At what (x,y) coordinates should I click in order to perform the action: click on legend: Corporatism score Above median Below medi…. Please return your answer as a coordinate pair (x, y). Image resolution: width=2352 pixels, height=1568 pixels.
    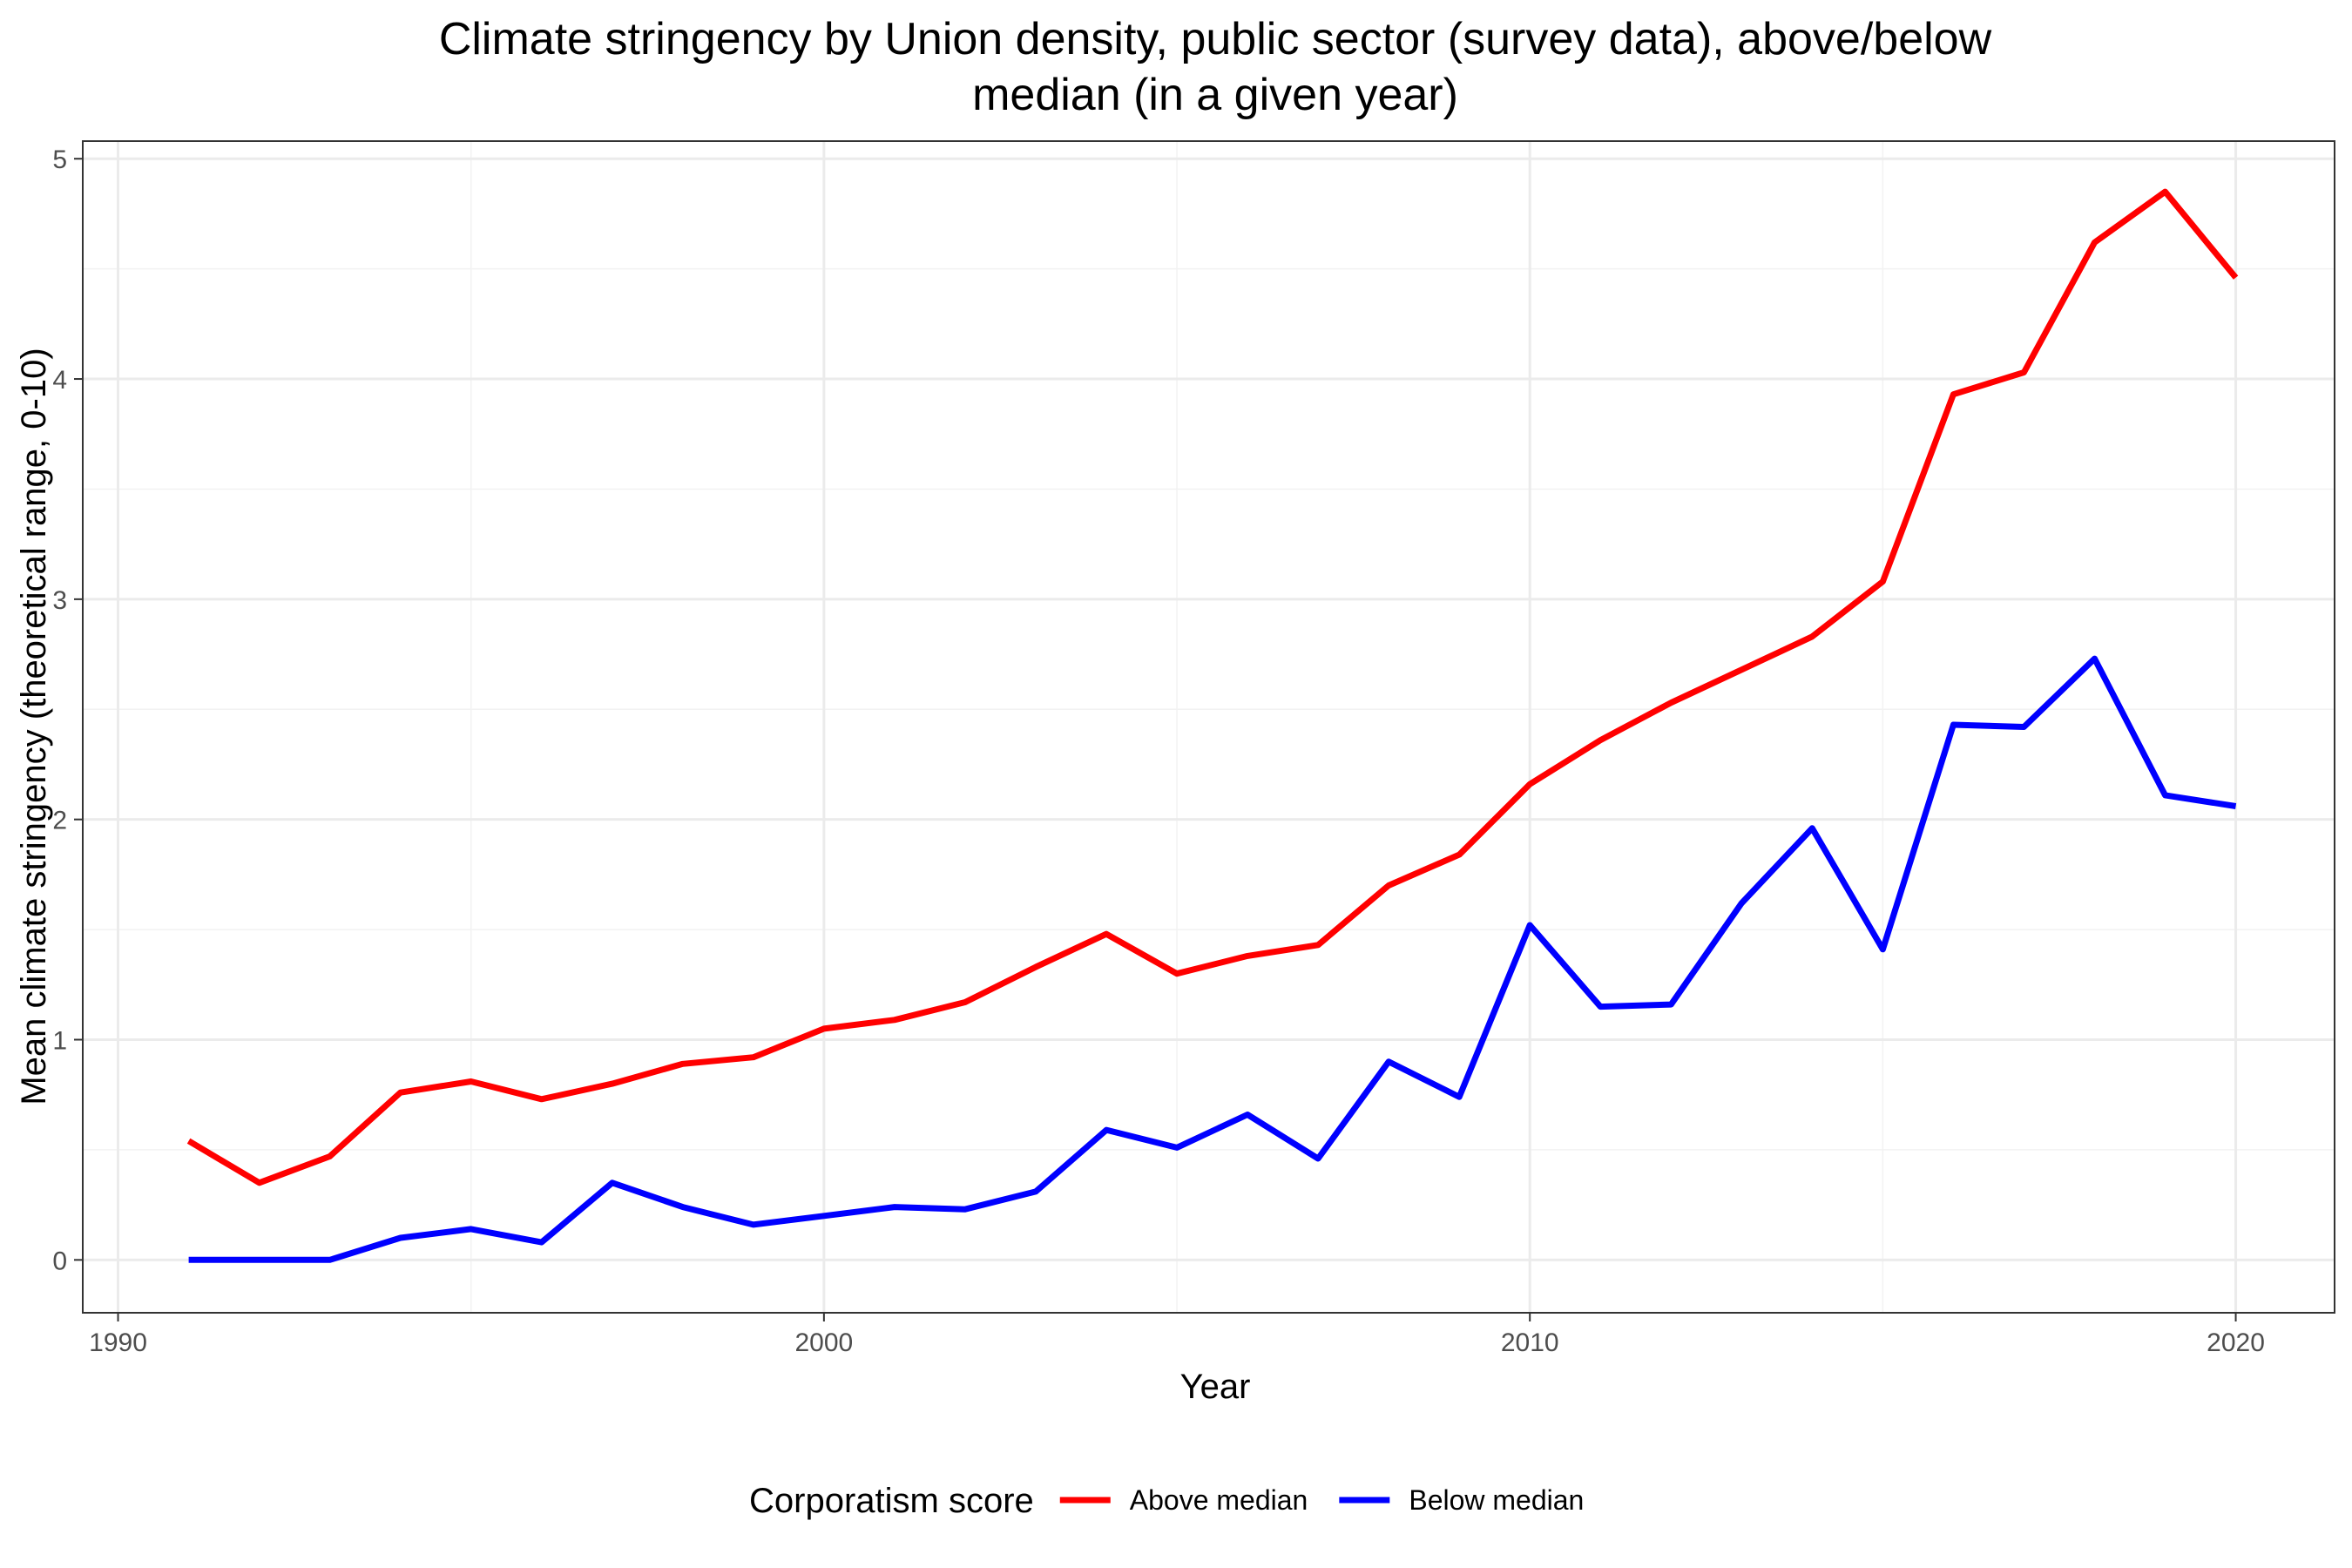
    Looking at the image, I should click on (1166, 1501).